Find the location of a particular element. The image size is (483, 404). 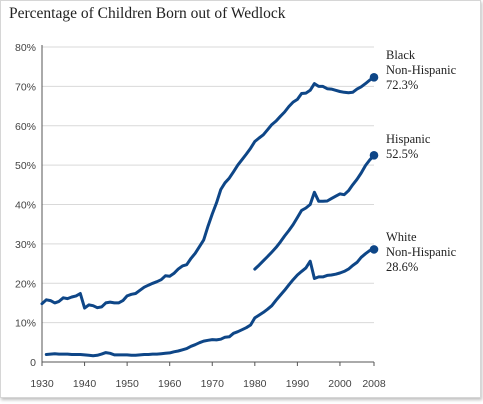

y-tick-label: 40% is located at coordinates (25, 206).